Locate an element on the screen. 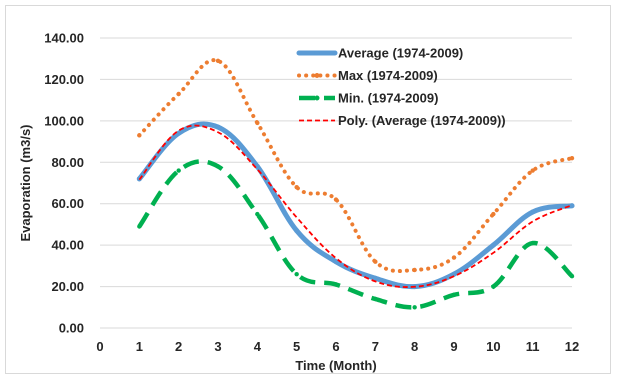 Image resolution: width=618 pixels, height=380 pixels. x-axis-title: Time (Month) is located at coordinates (335, 365).